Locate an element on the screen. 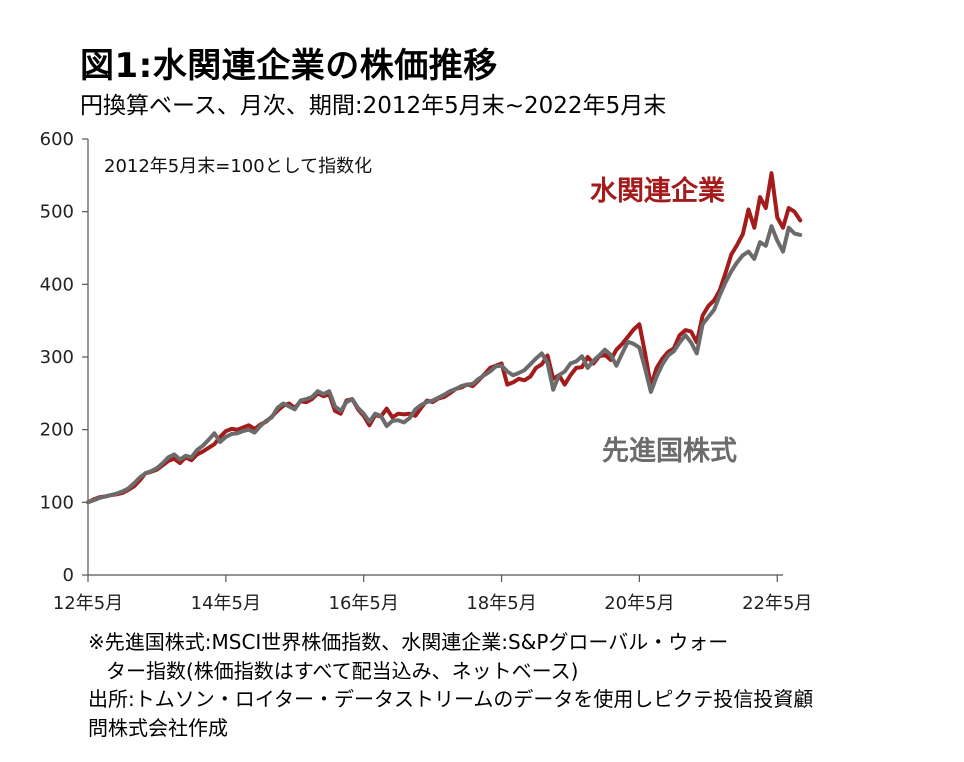 This screenshot has width=964, height=762. footnote-line: ※先進国株式:MSCI世界株価指数、水関連企業:S&Pグローバル・ウォー is located at coordinates (408, 642).